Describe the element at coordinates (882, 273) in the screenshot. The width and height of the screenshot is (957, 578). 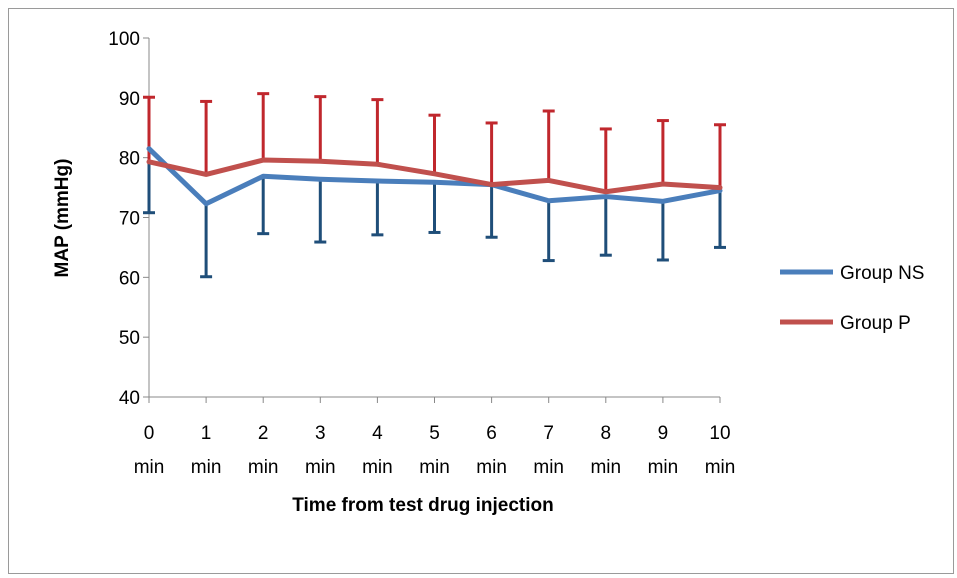
I see `legend-label-group-ns: Group NS` at that location.